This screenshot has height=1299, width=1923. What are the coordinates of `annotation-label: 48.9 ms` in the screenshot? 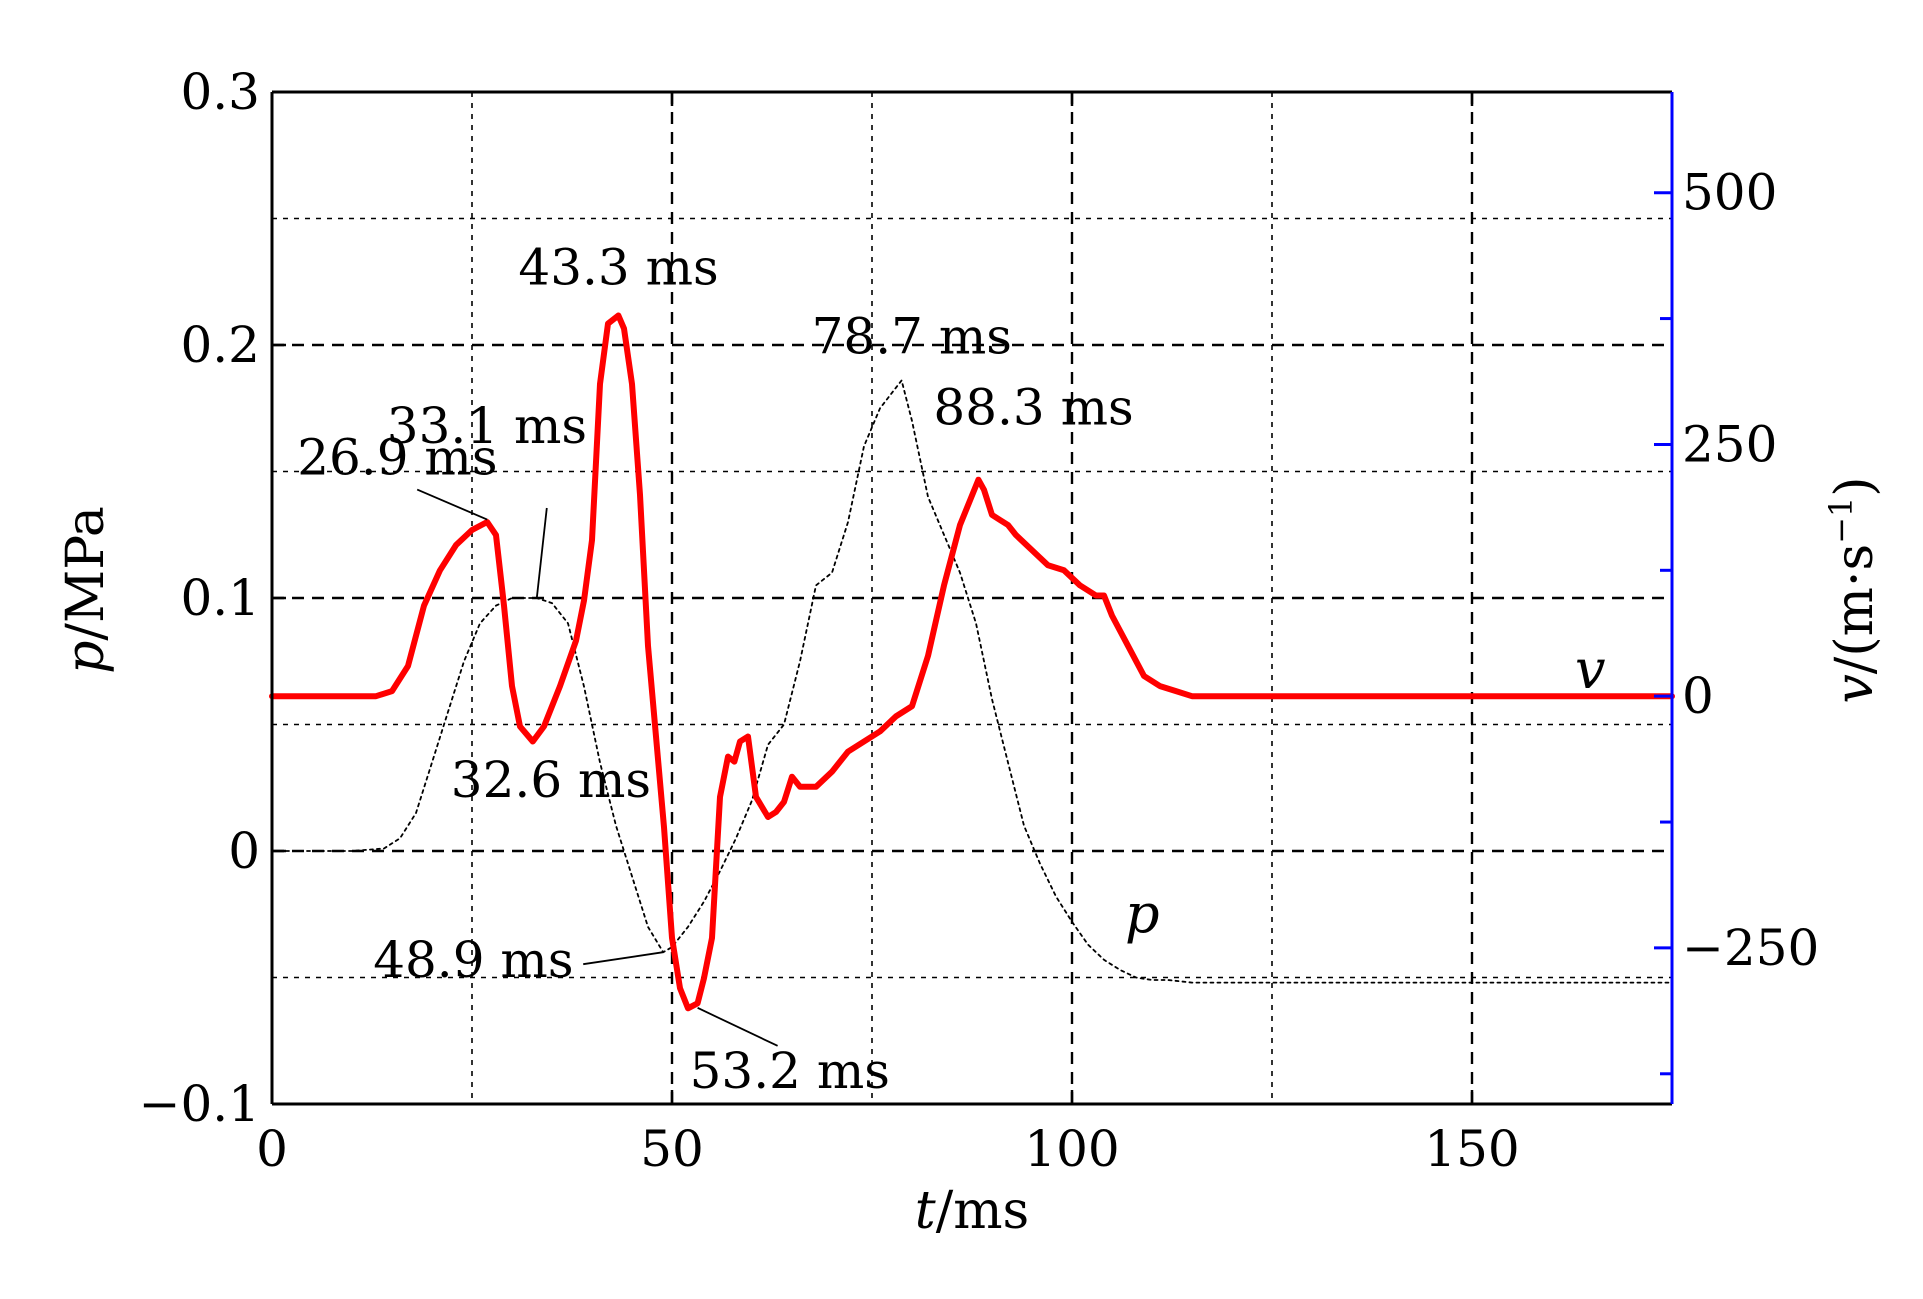 It's located at (473, 960).